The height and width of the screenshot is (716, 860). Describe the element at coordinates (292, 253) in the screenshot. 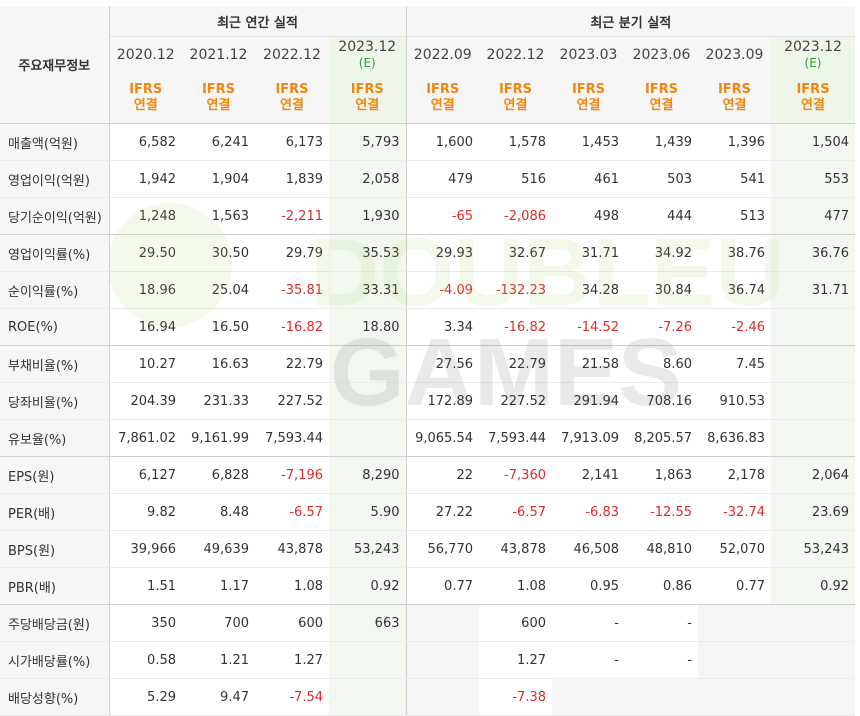

I see `table-cell: 29.79` at that location.